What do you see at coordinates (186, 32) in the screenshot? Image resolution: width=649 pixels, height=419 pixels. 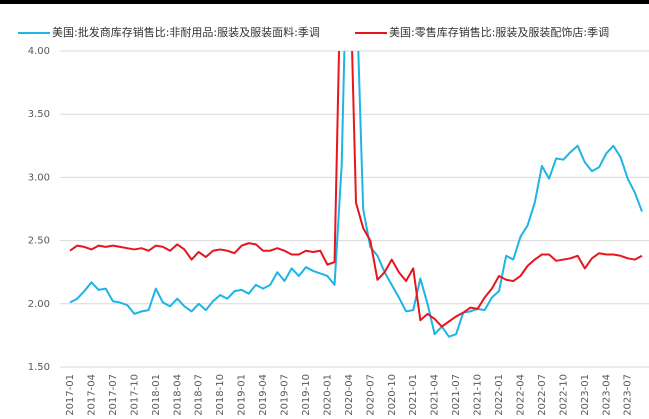 I see `legend-label: 美国:批发商库存销售比:非耐用品:服装及服装面料:季调` at bounding box center [186, 32].